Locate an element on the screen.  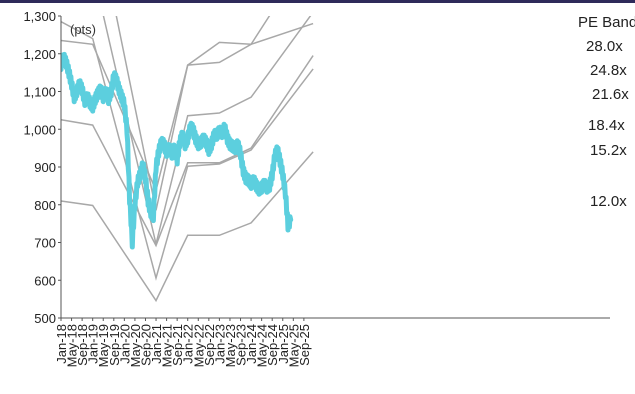
y-tick-label: 600 is located at coordinates (45, 280).